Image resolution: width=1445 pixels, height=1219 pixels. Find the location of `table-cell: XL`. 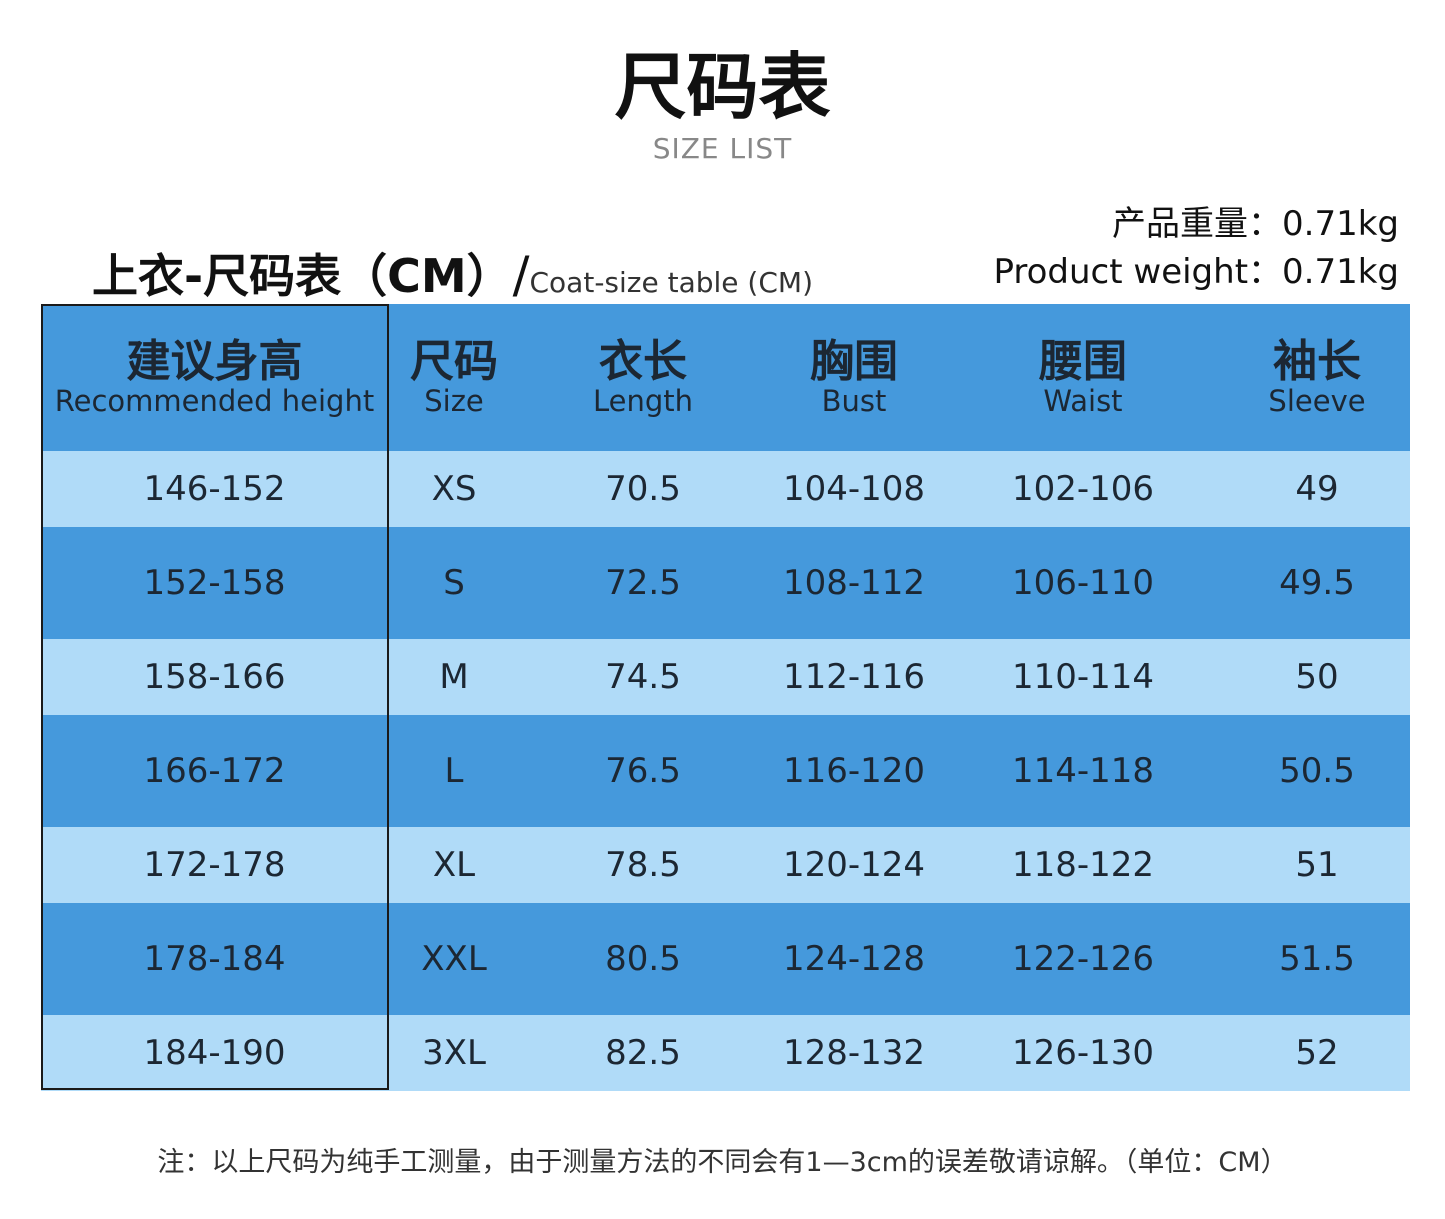

table-cell: XL is located at coordinates (454, 865).